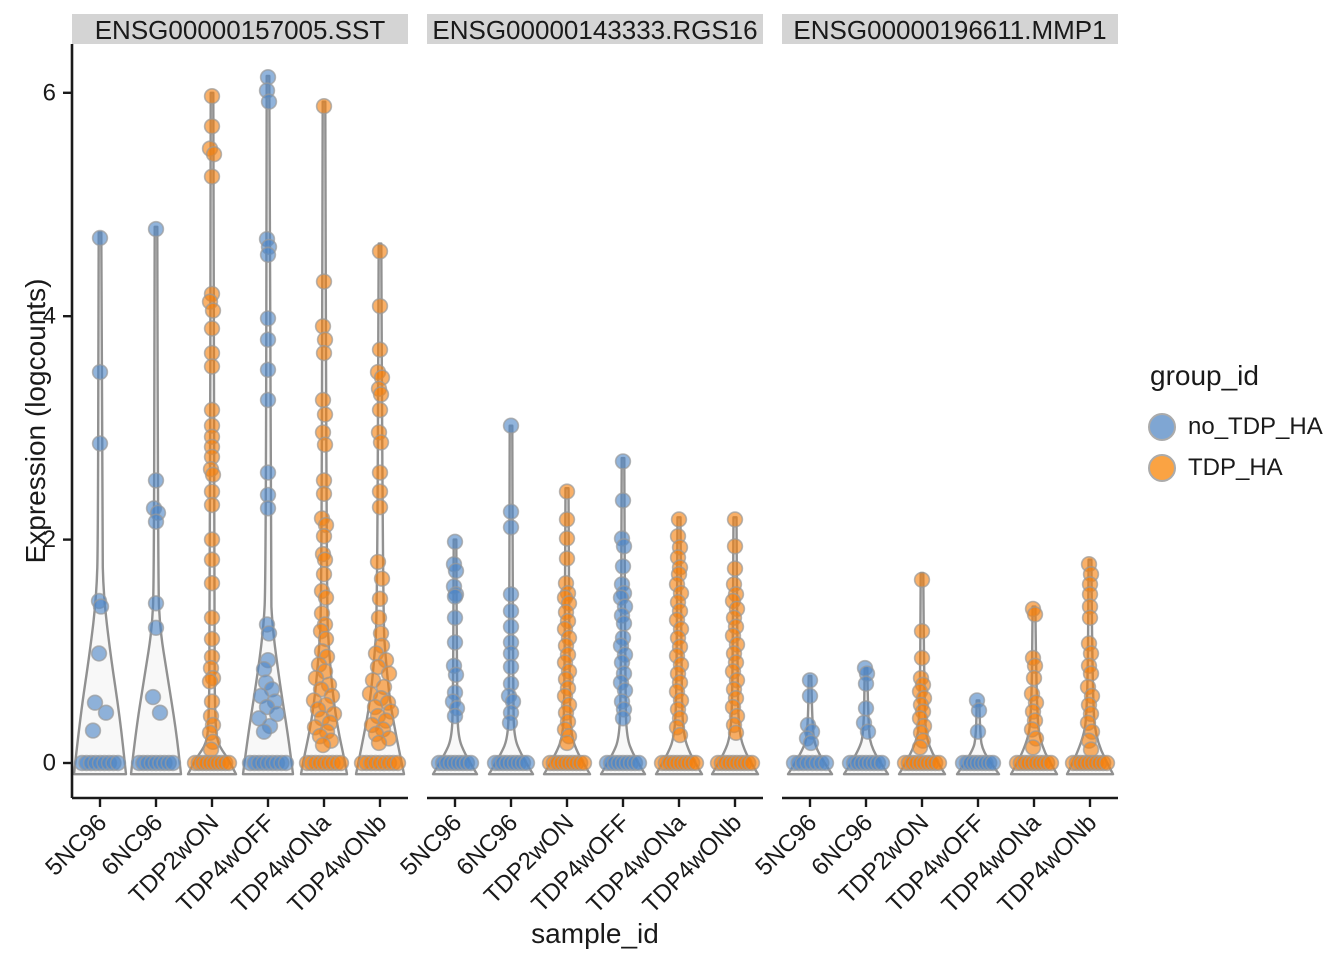  I want to click on legend-label-tdp-ha: TDP_HA, so click(1235, 467).